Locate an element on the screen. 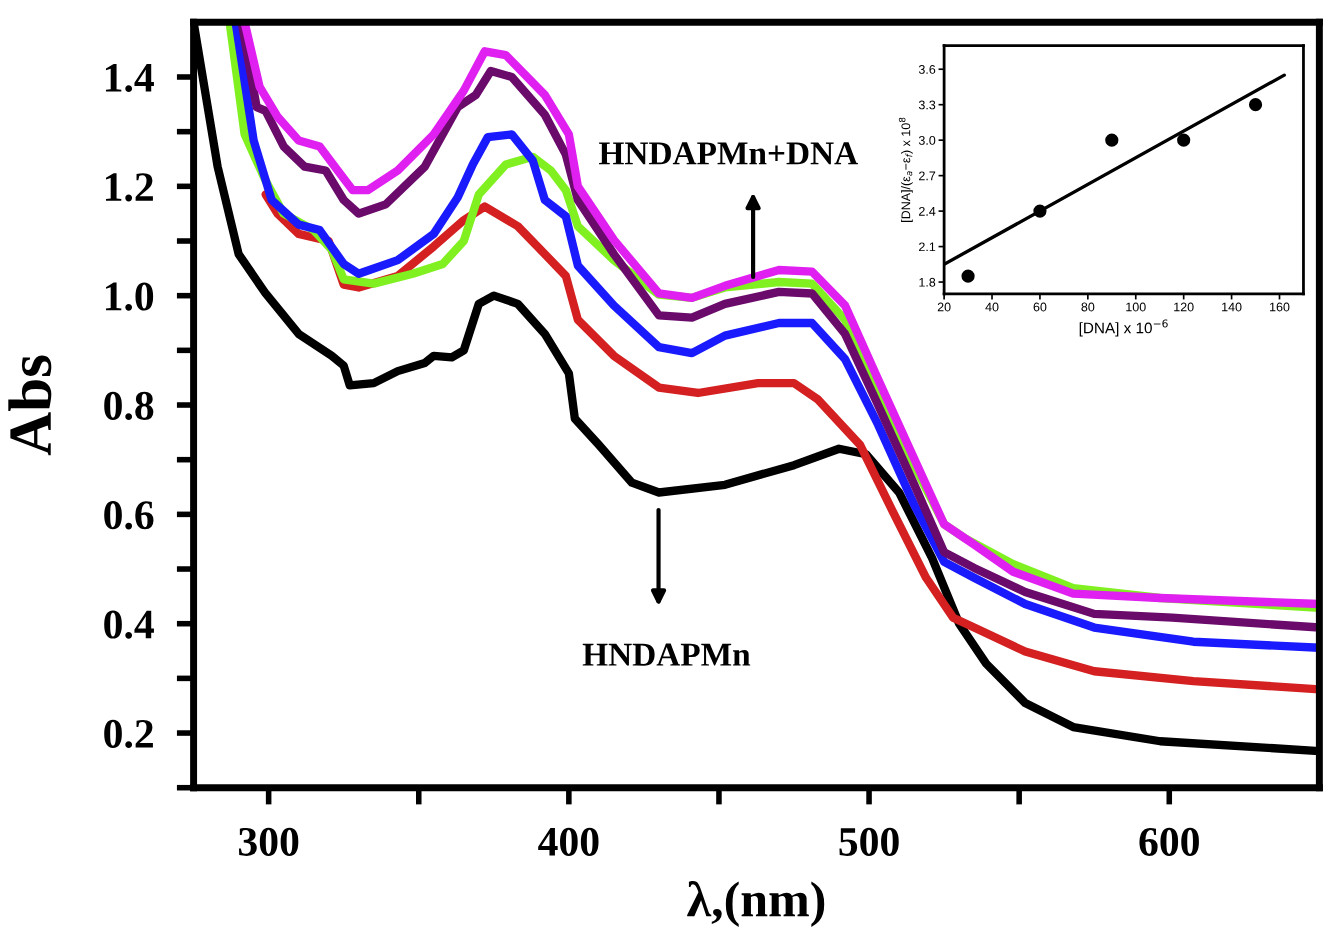  y-axis-title: Abs is located at coordinates (30, 405).